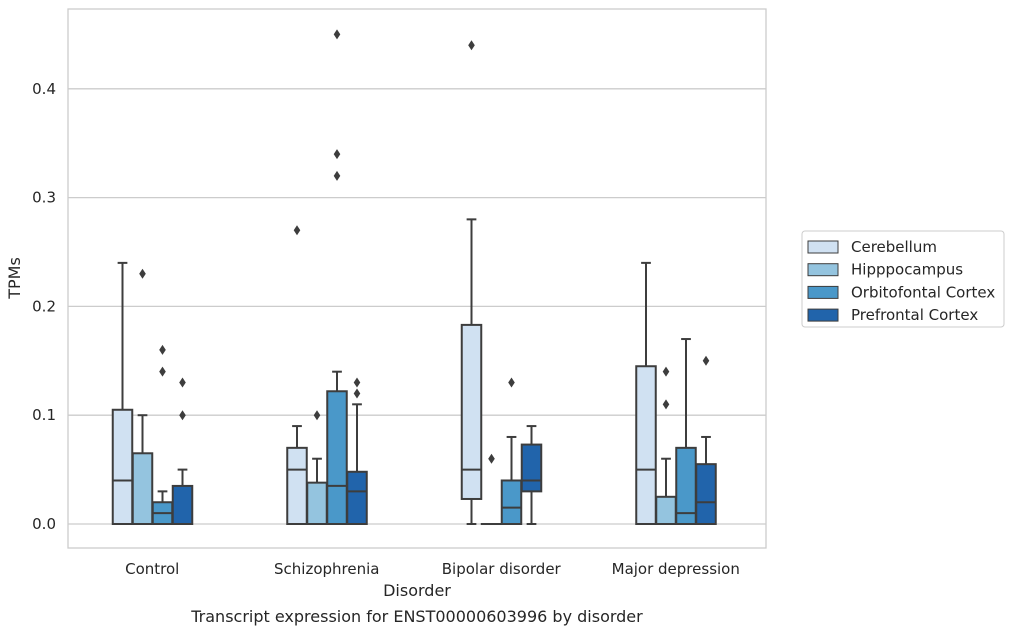 The width and height of the screenshot is (1014, 634). What do you see at coordinates (44, 415) in the screenshot?
I see `y-tick-label: 0.1` at bounding box center [44, 415].